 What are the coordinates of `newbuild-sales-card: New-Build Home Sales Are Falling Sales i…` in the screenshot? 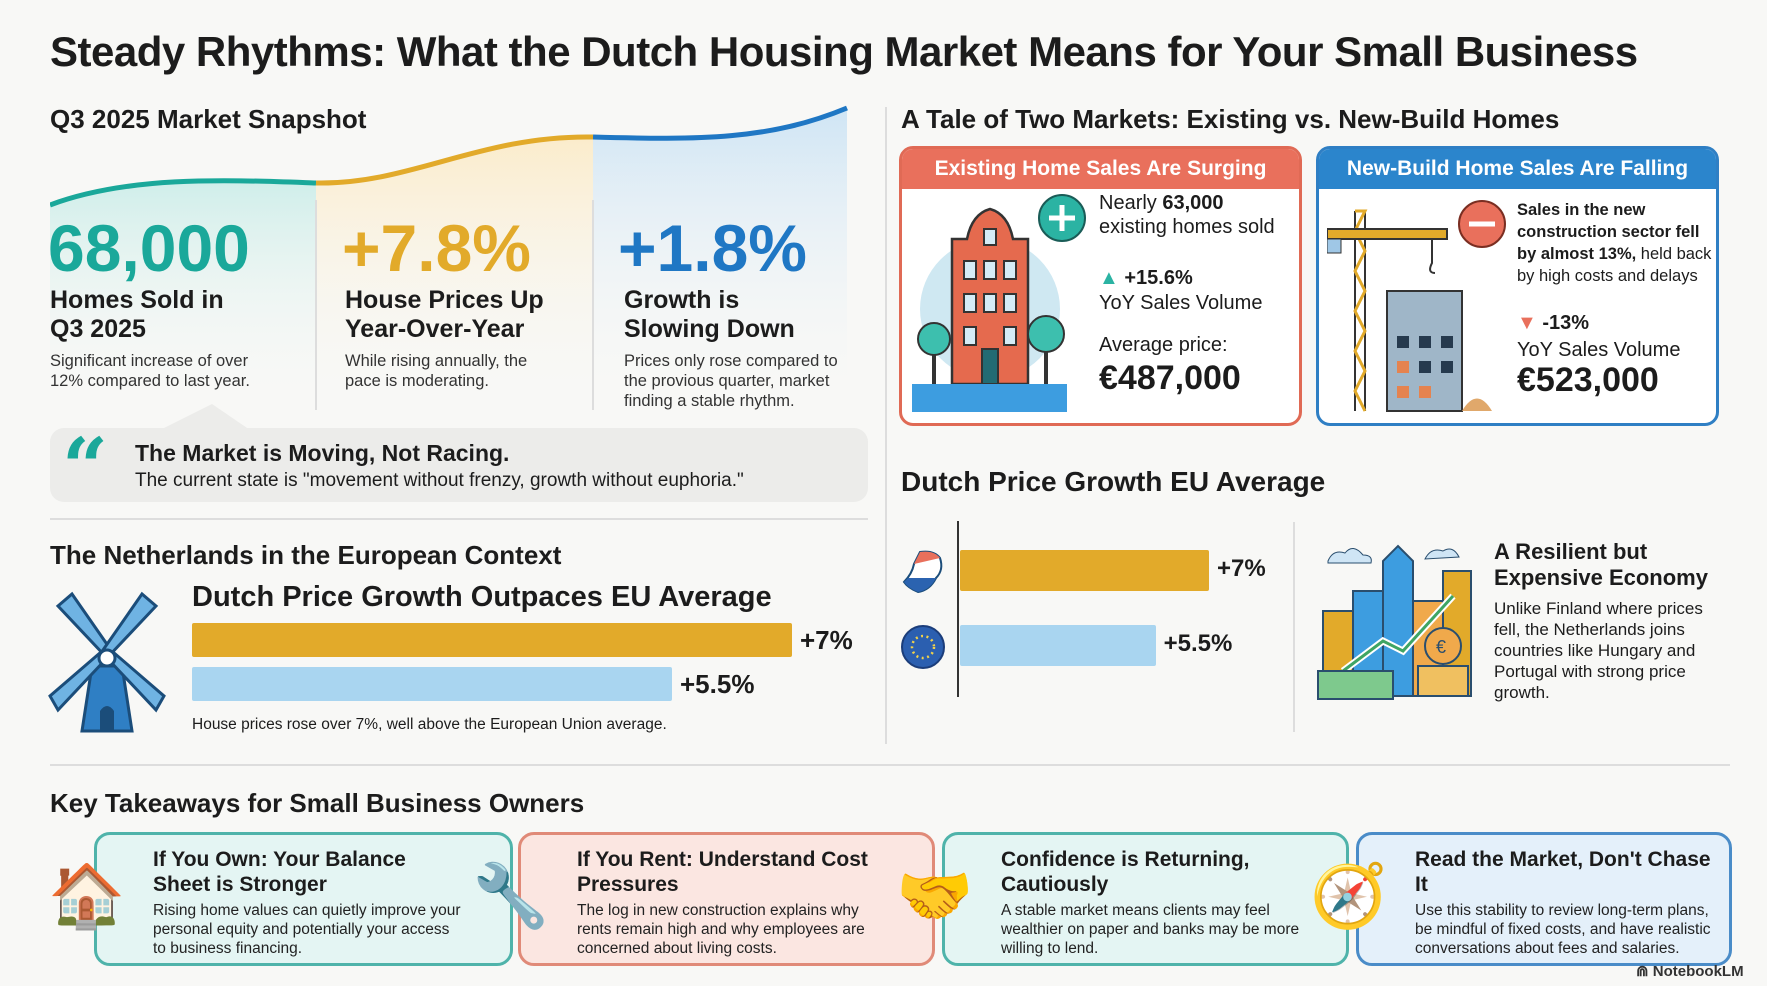 It's located at (1517, 286).